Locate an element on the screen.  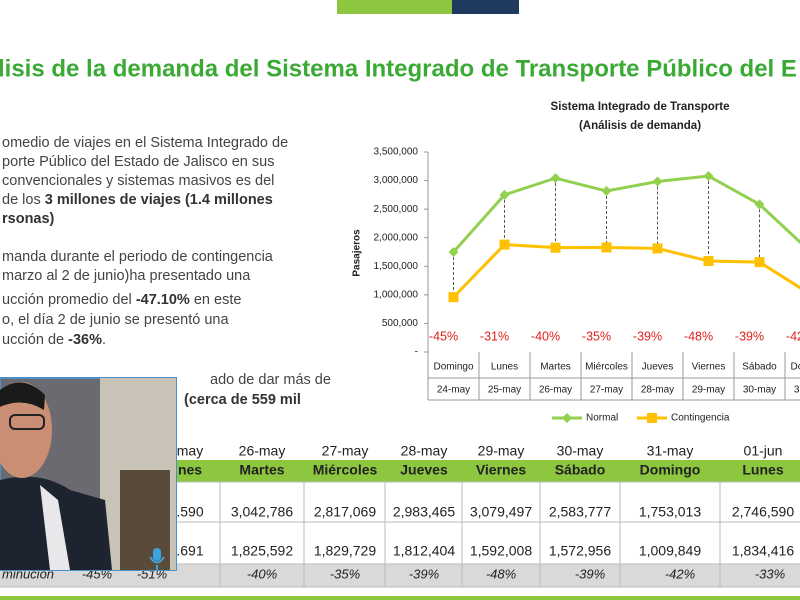
table-cell: 2,983,465 is located at coordinates (424, 512).